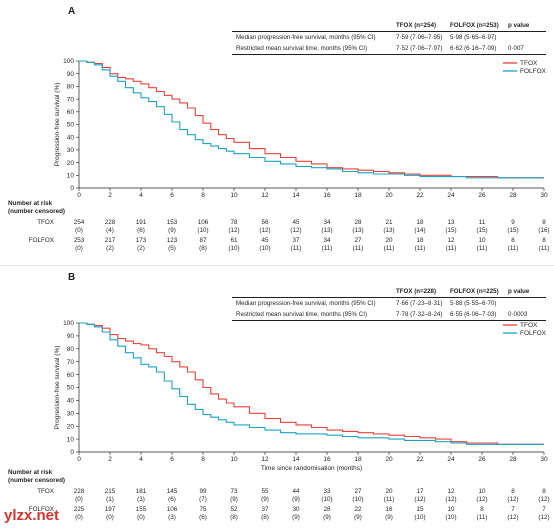  What do you see at coordinates (358, 222) in the screenshot?
I see `risk-cell: 28` at bounding box center [358, 222].